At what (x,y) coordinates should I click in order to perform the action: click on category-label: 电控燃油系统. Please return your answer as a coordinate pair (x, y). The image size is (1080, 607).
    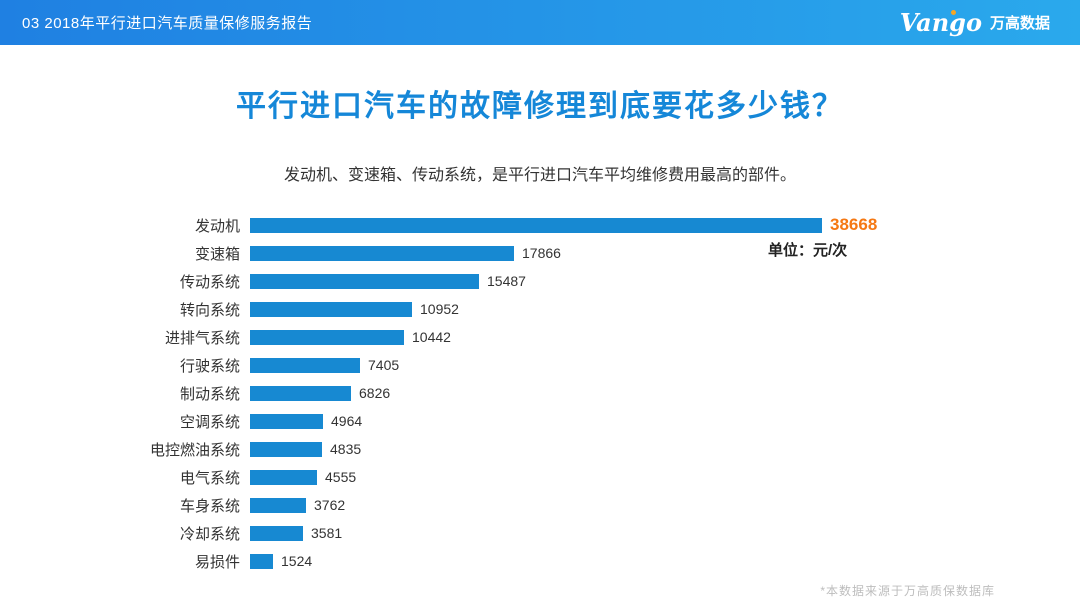
    Looking at the image, I should click on (194, 450).